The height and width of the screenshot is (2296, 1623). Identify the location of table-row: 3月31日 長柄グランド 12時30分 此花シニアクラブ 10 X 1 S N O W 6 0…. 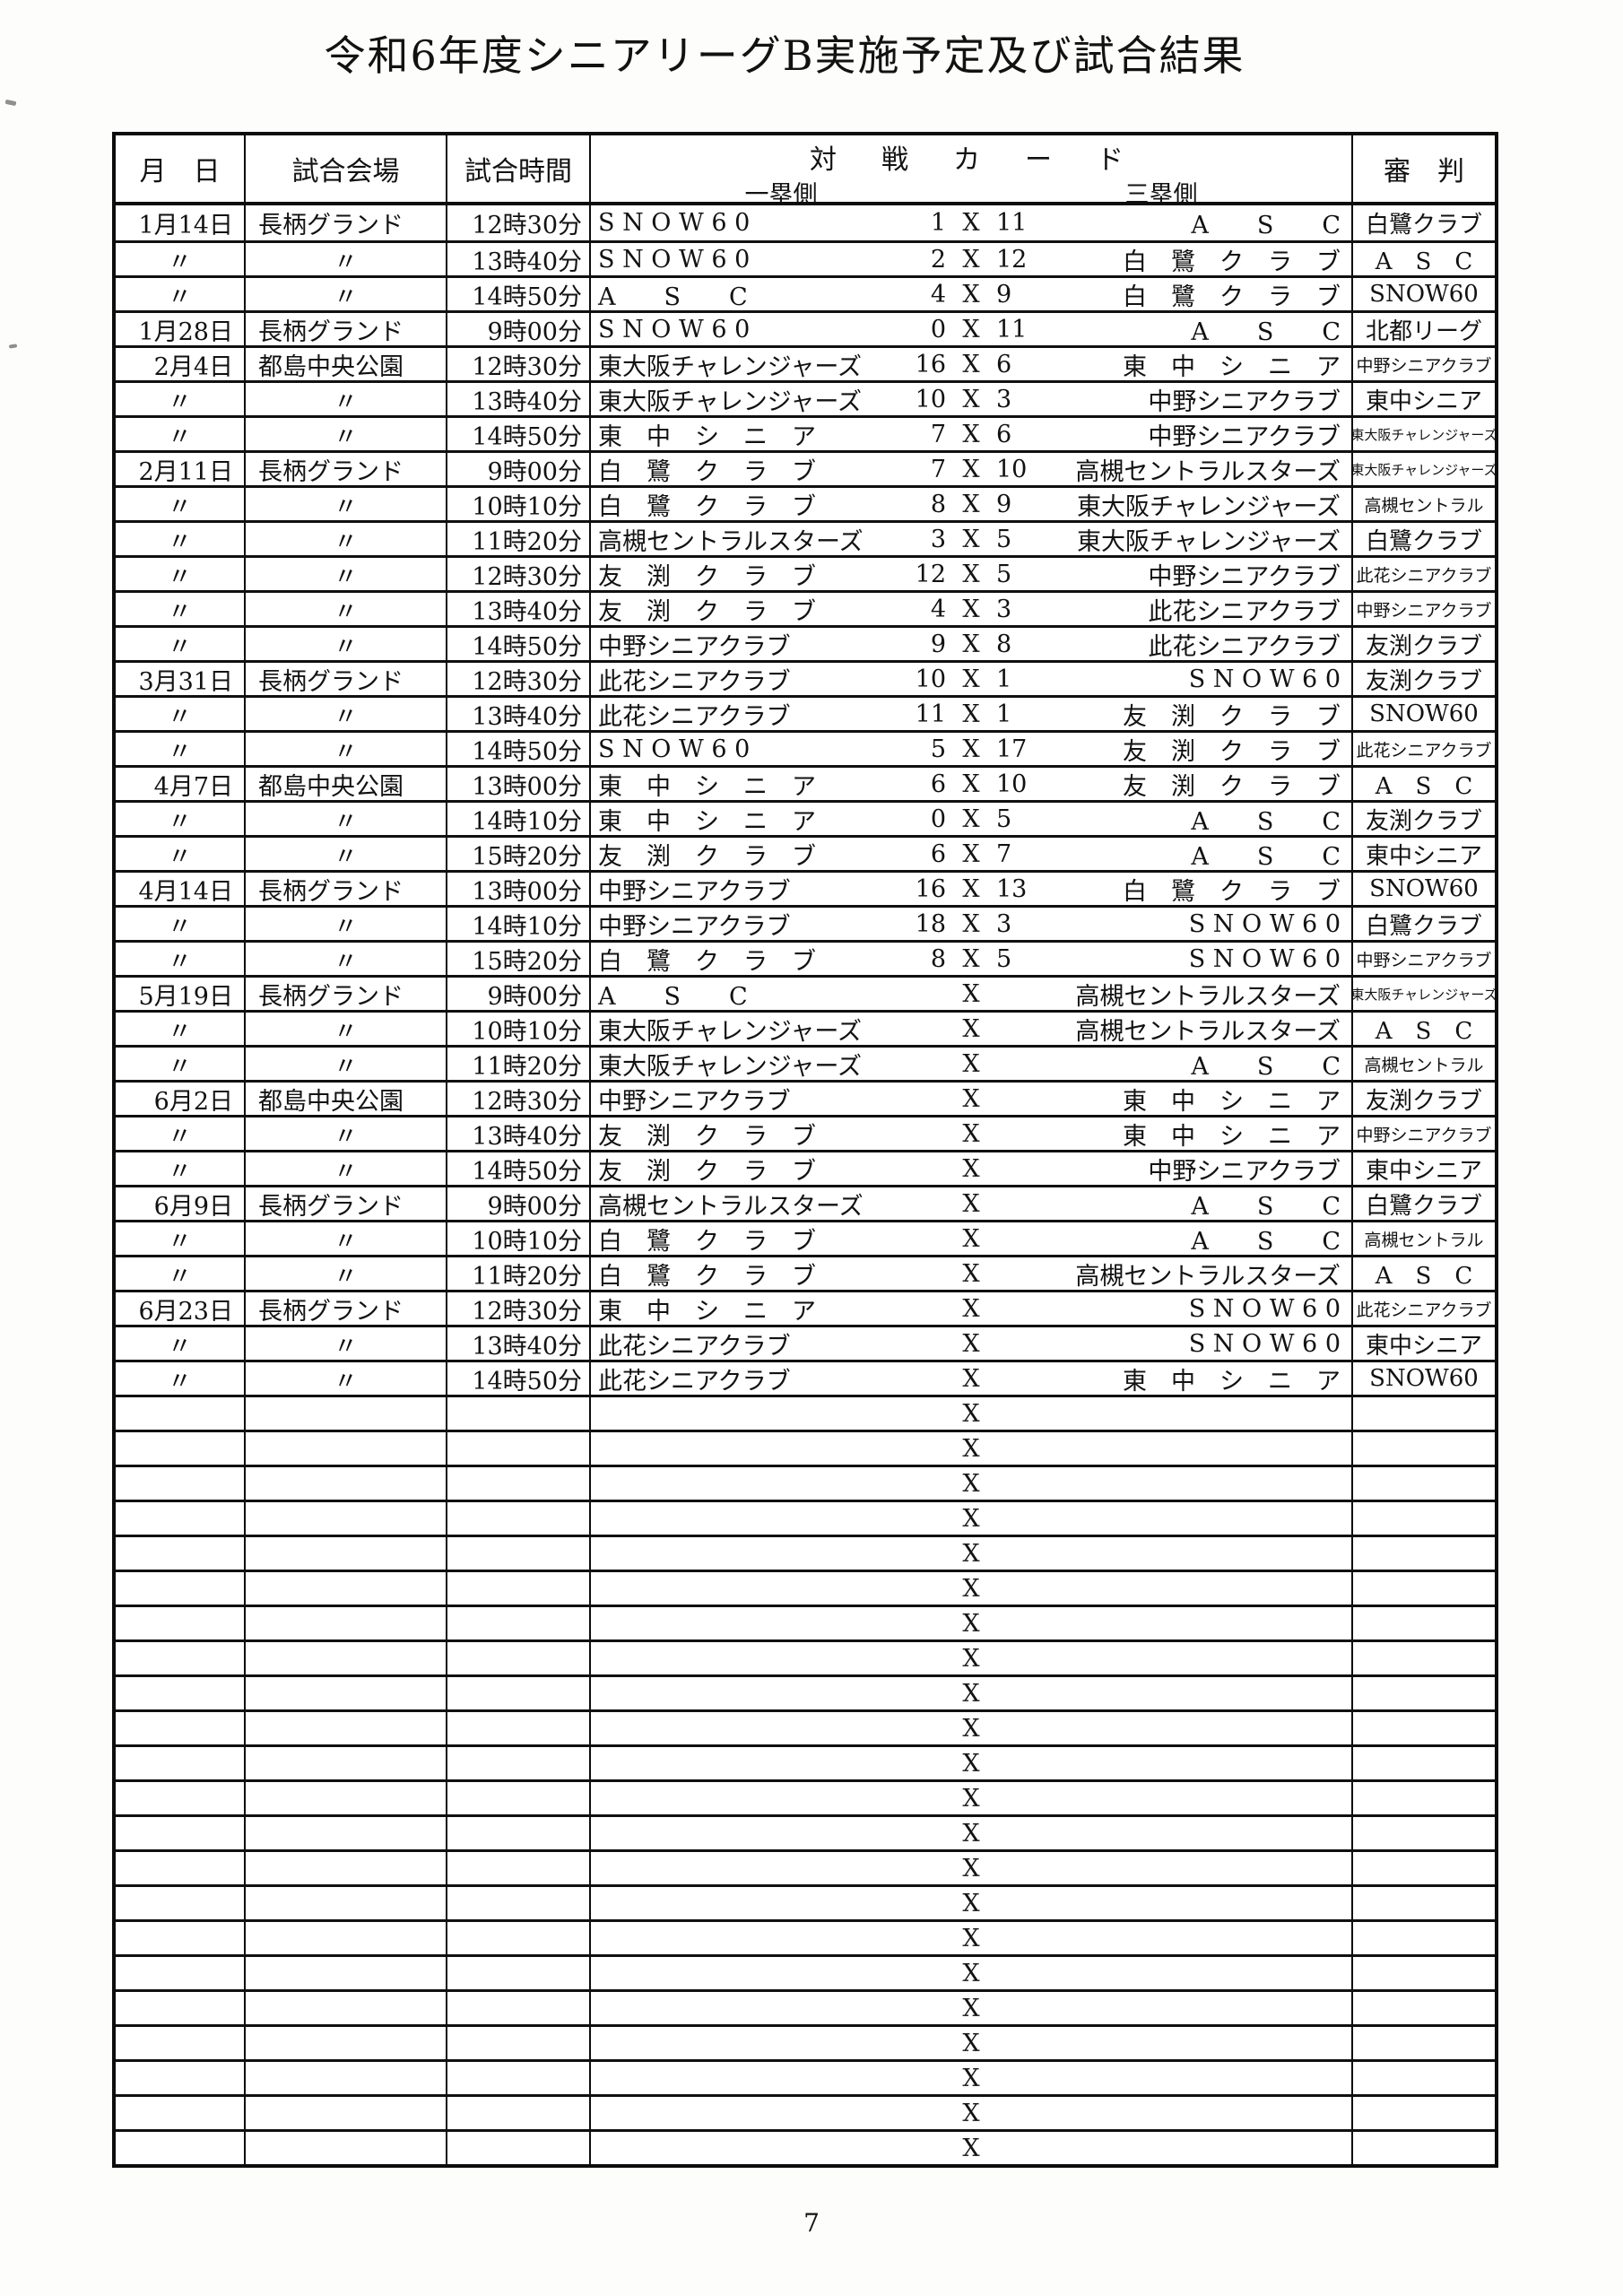
(805, 677).